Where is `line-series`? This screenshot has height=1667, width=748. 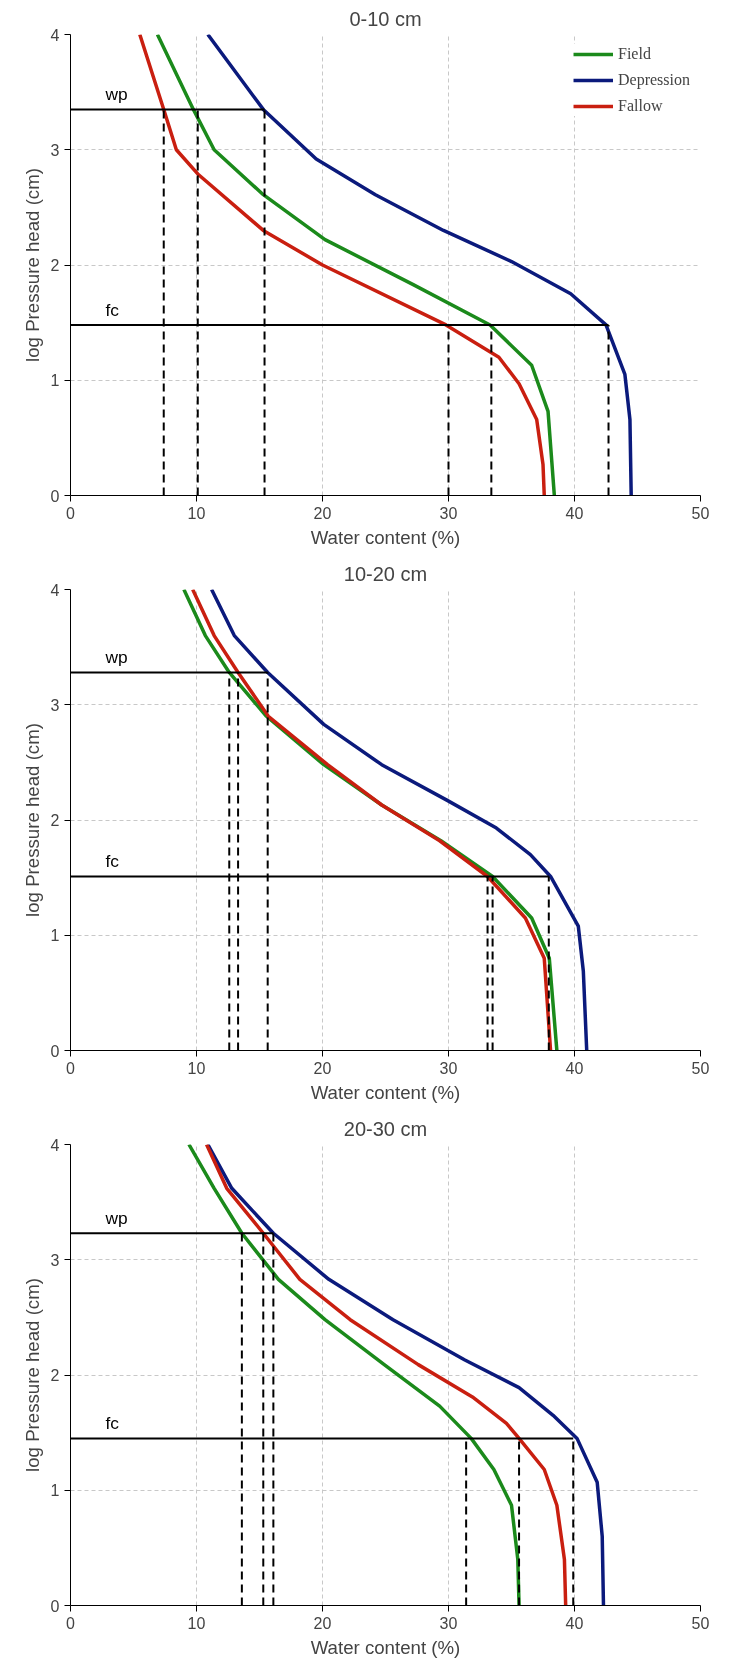
line-series is located at coordinates (354, 1375).